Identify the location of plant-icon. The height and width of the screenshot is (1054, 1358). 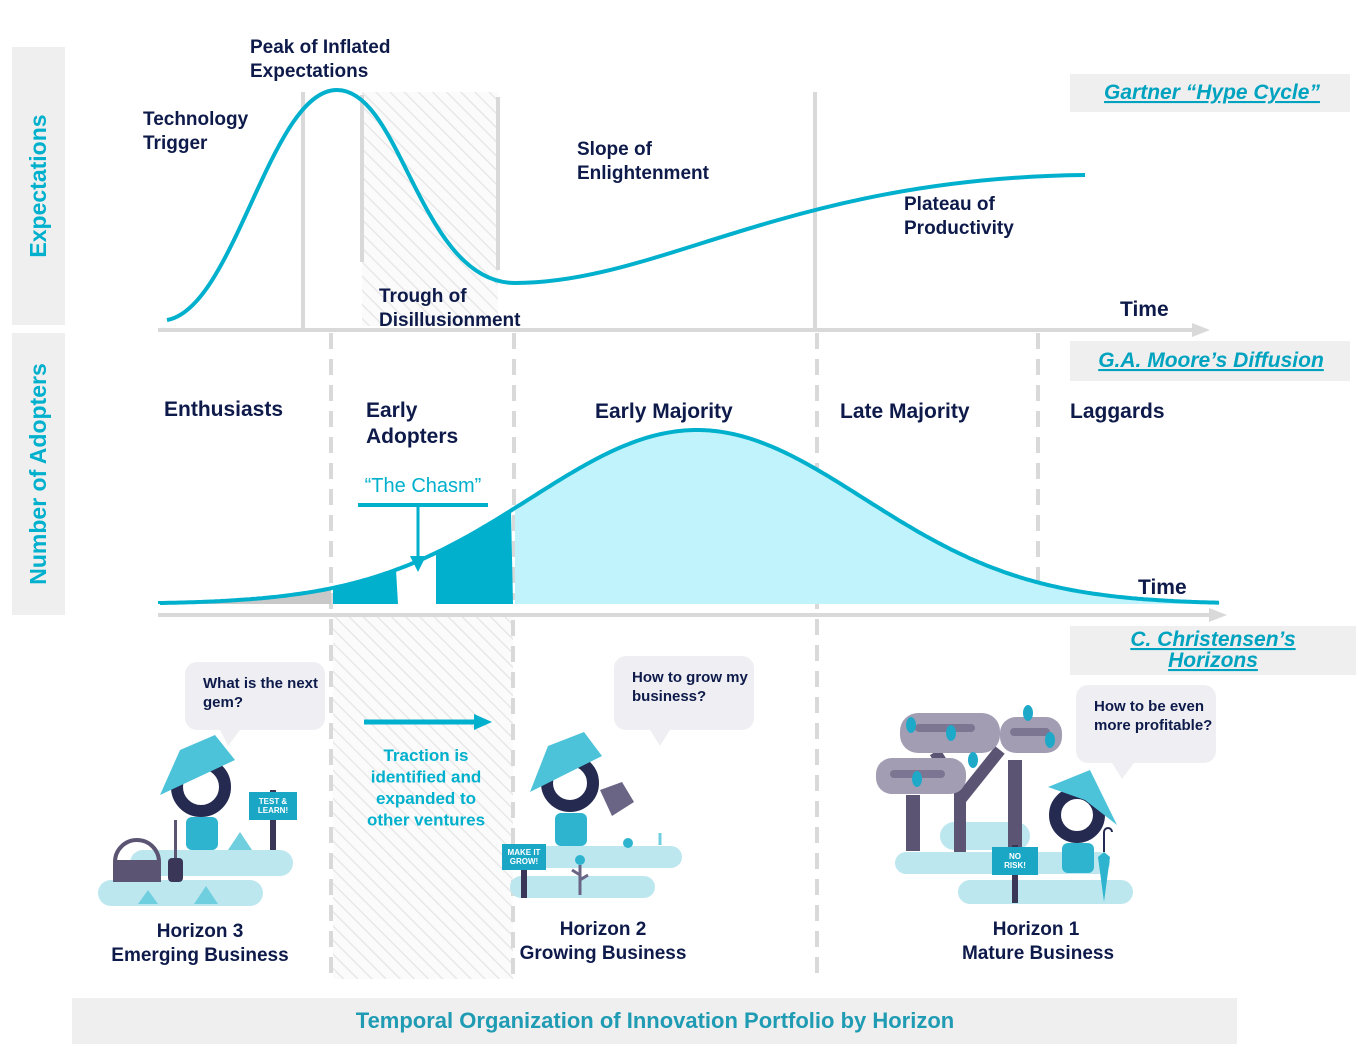
(580, 880).